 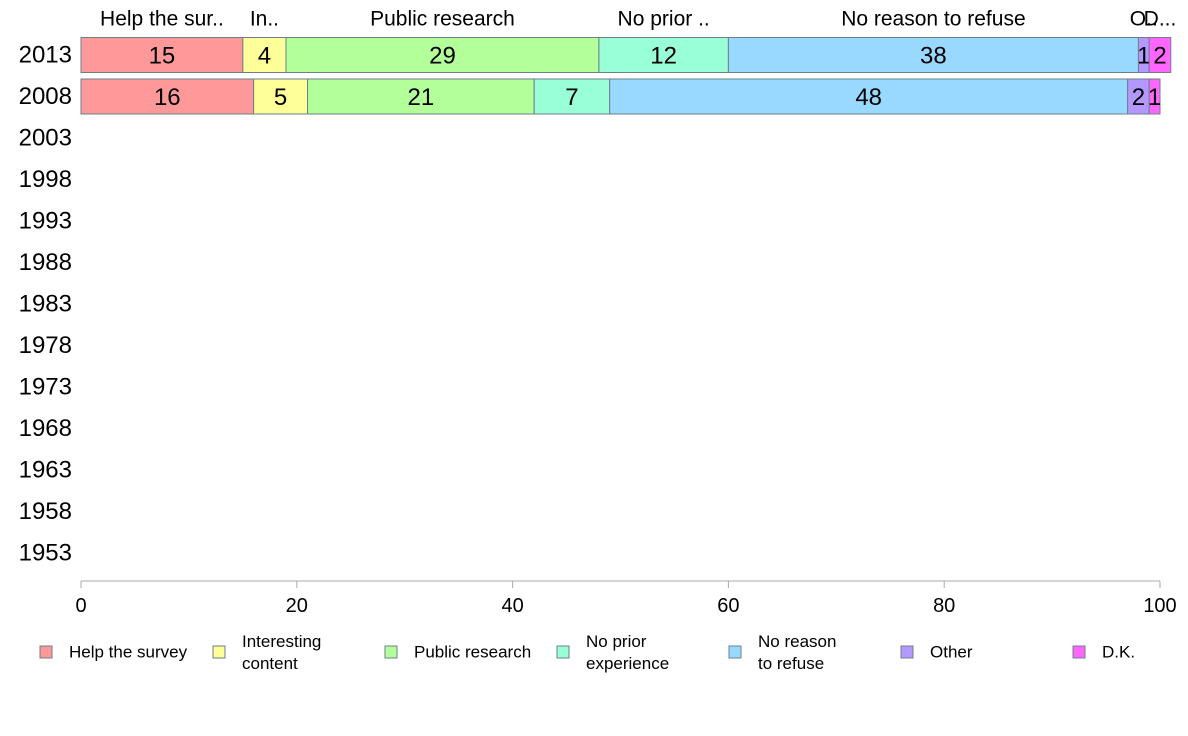 What do you see at coordinates (391, 652) in the screenshot?
I see `legend-swatch-public-research` at bounding box center [391, 652].